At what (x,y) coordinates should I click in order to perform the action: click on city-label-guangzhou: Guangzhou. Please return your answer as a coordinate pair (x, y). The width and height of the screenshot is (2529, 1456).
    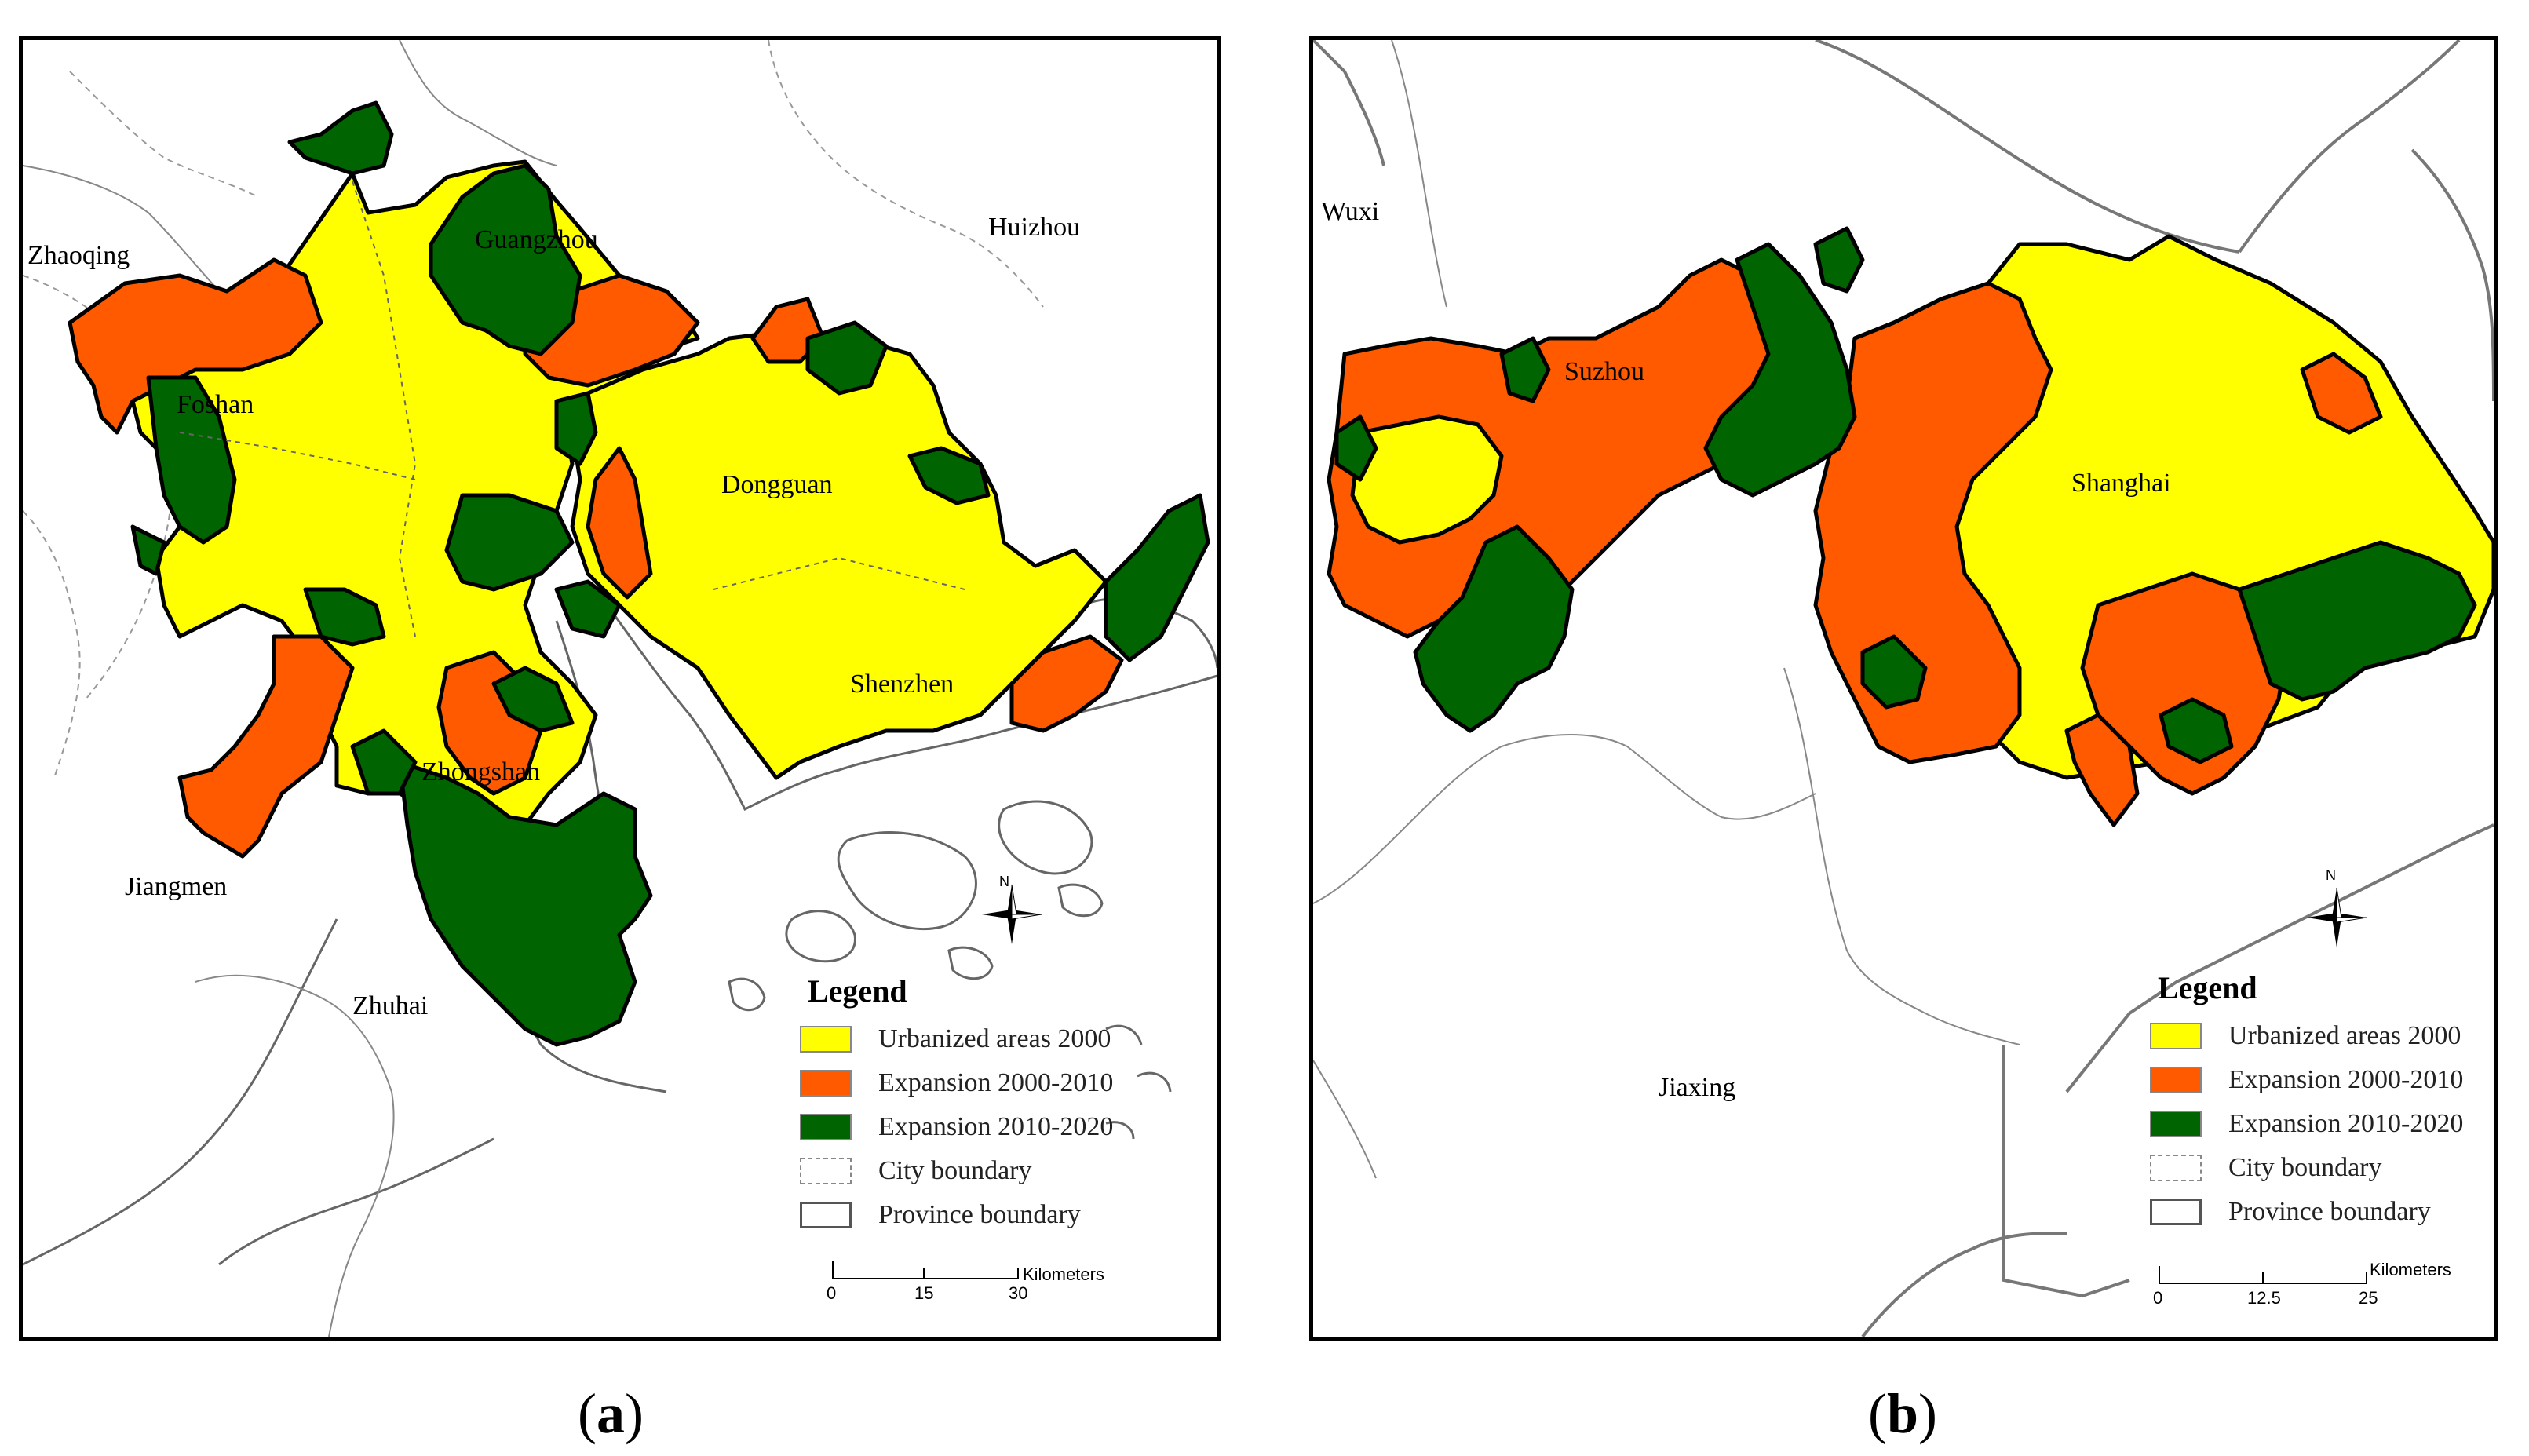
    Looking at the image, I should click on (536, 239).